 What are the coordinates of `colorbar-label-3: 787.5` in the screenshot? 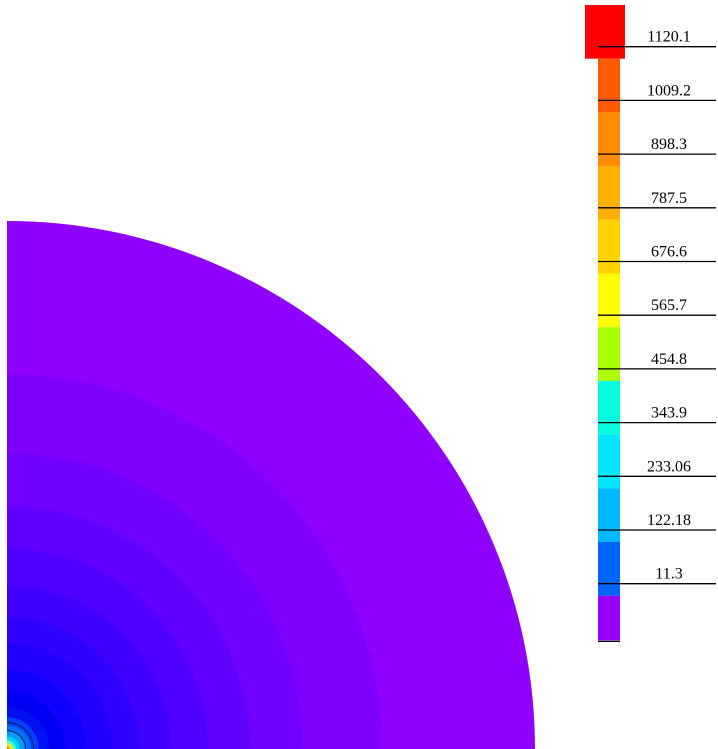 It's located at (669, 198).